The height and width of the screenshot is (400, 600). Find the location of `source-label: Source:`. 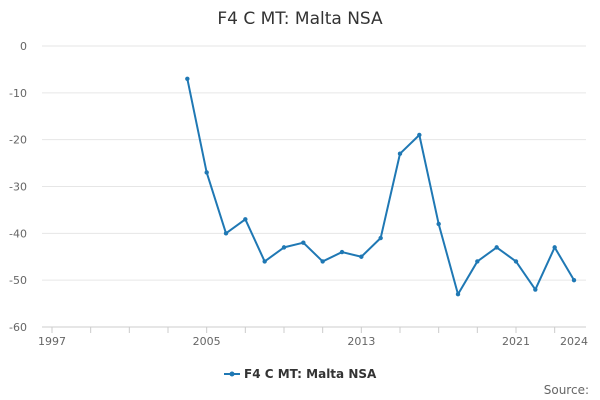

source-label: Source: is located at coordinates (566, 390).